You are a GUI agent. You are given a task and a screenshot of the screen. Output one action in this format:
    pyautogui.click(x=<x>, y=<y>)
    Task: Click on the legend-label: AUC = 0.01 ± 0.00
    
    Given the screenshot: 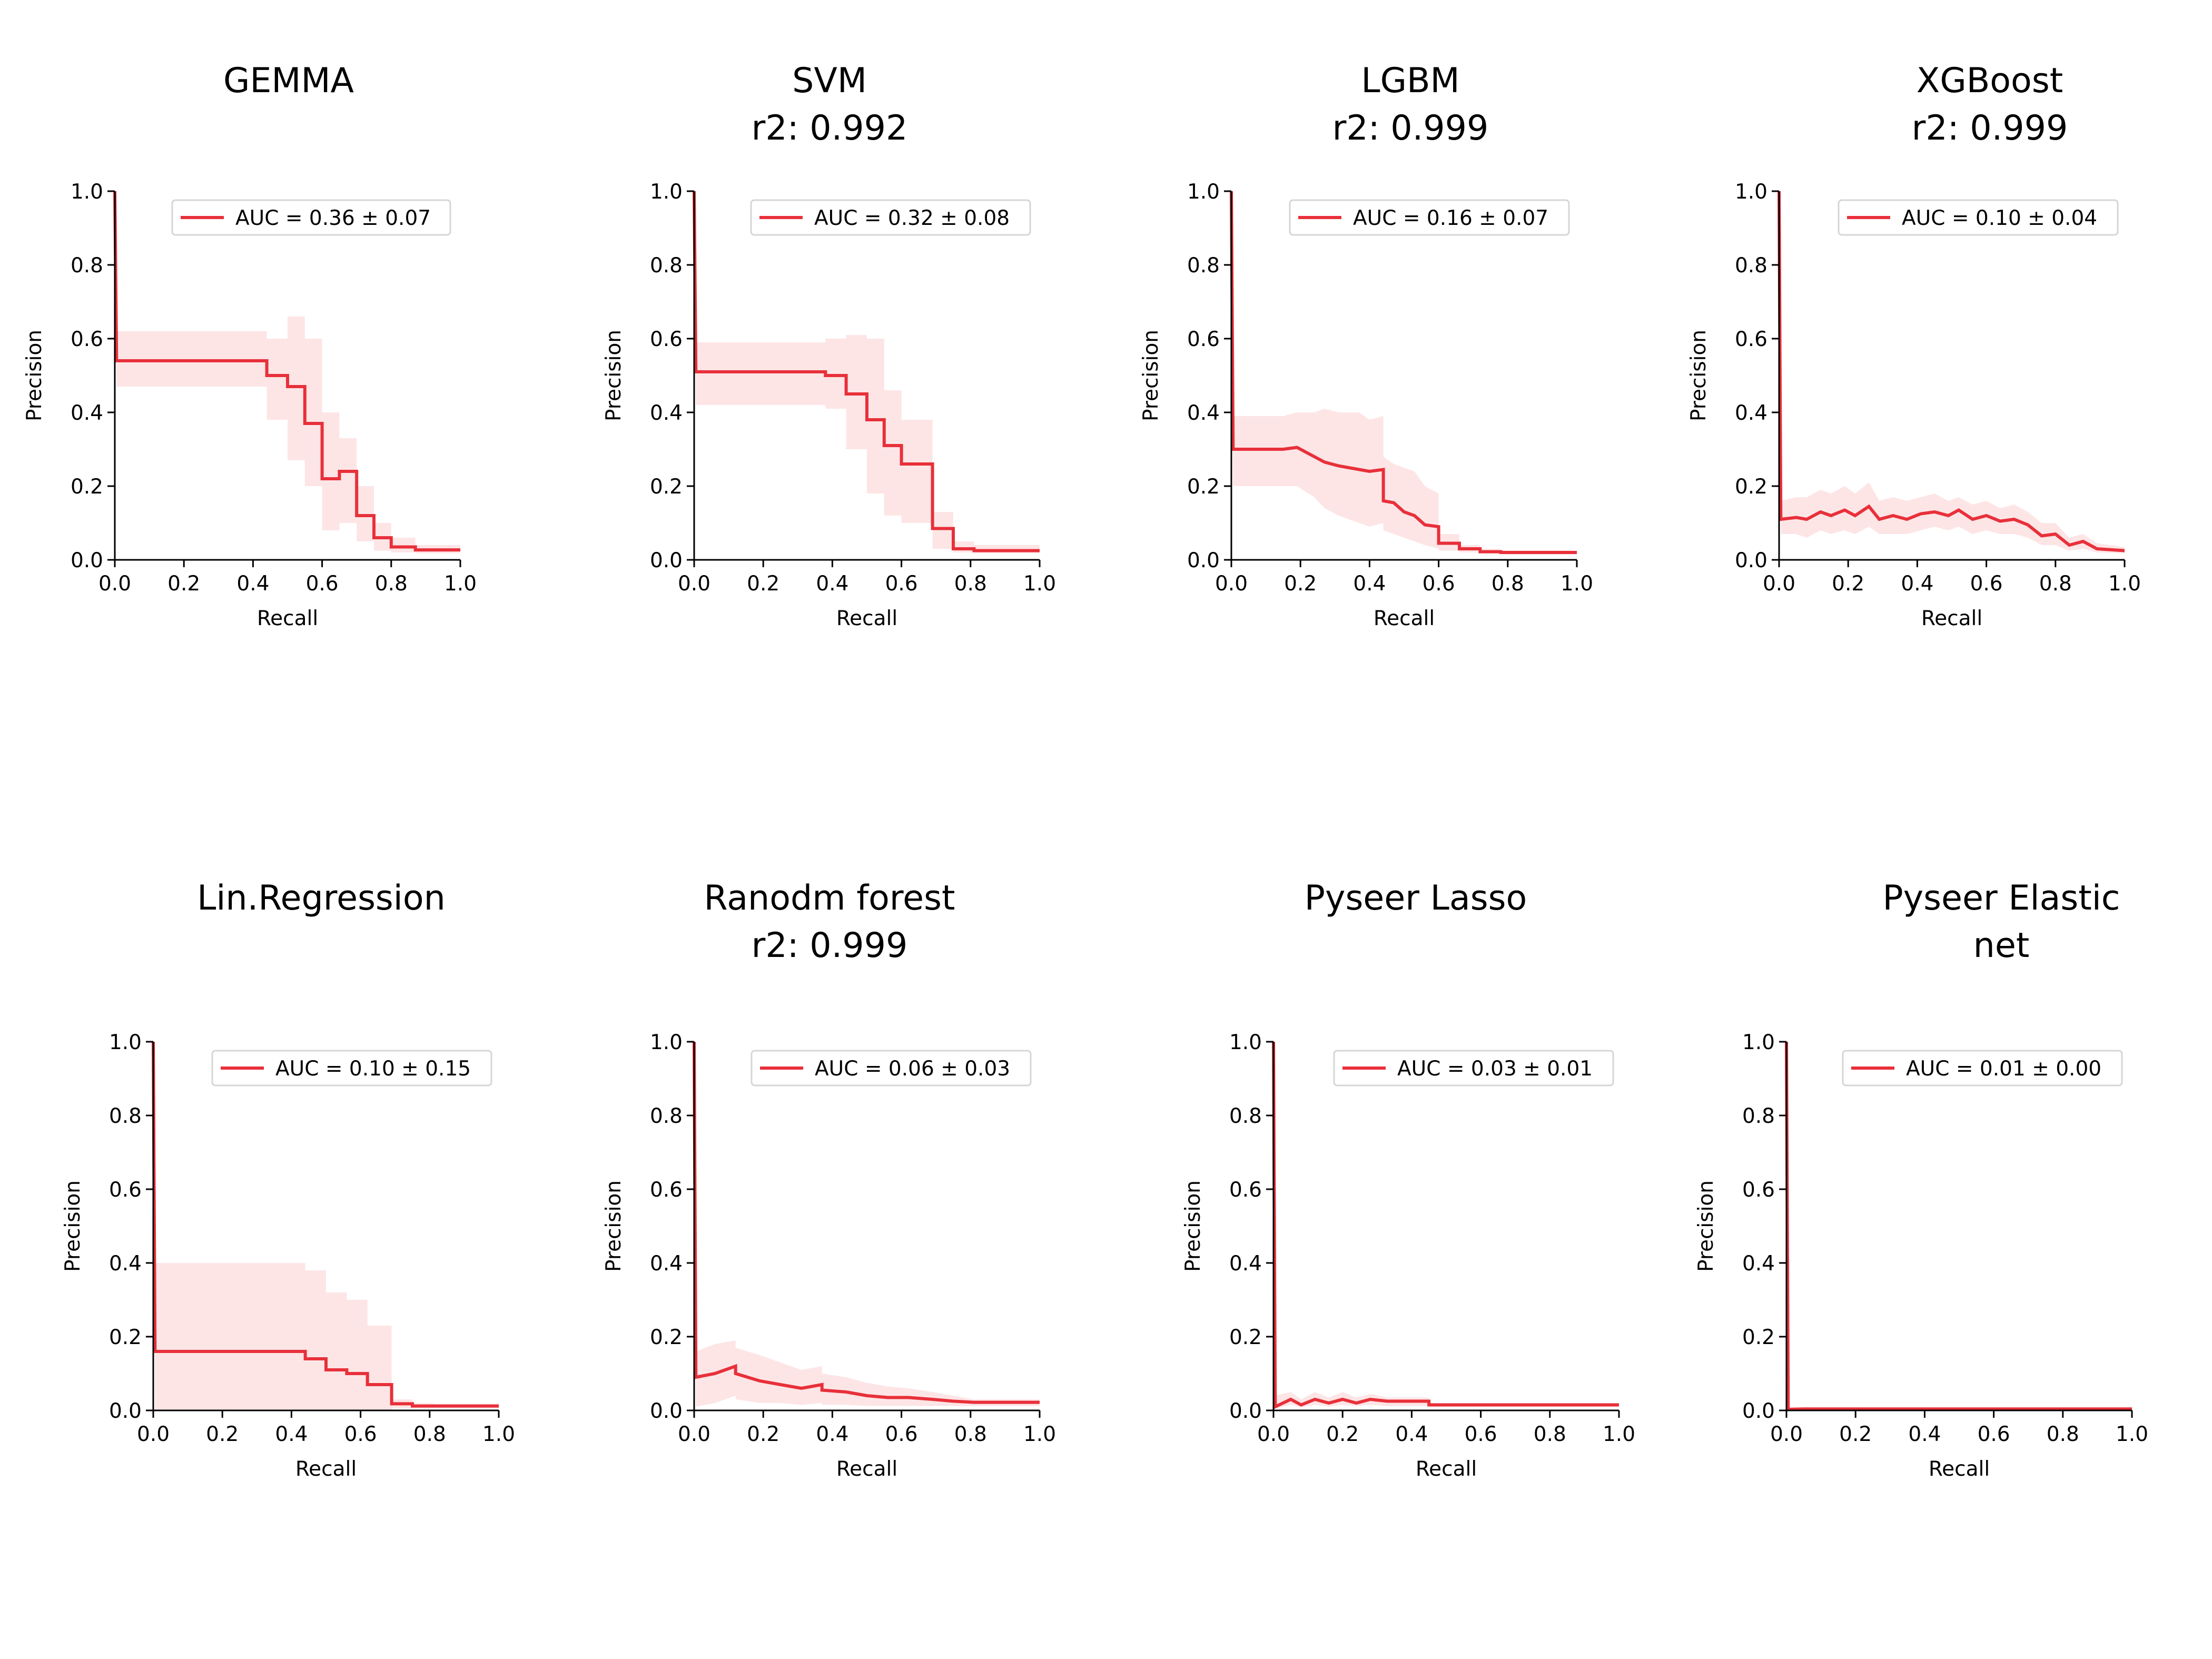 What is the action you would take?
    pyautogui.click(x=2003, y=1069)
    